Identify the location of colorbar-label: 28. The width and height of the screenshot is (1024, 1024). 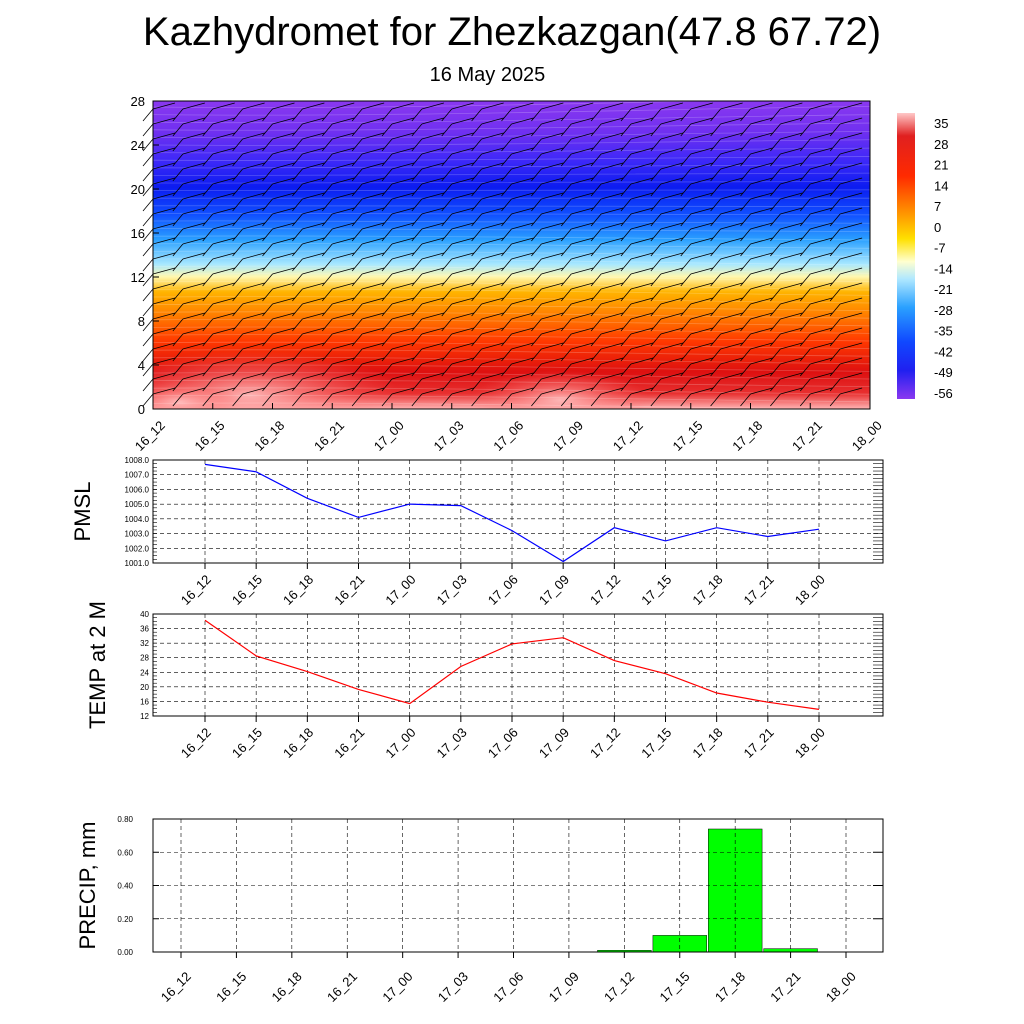
(941, 144).